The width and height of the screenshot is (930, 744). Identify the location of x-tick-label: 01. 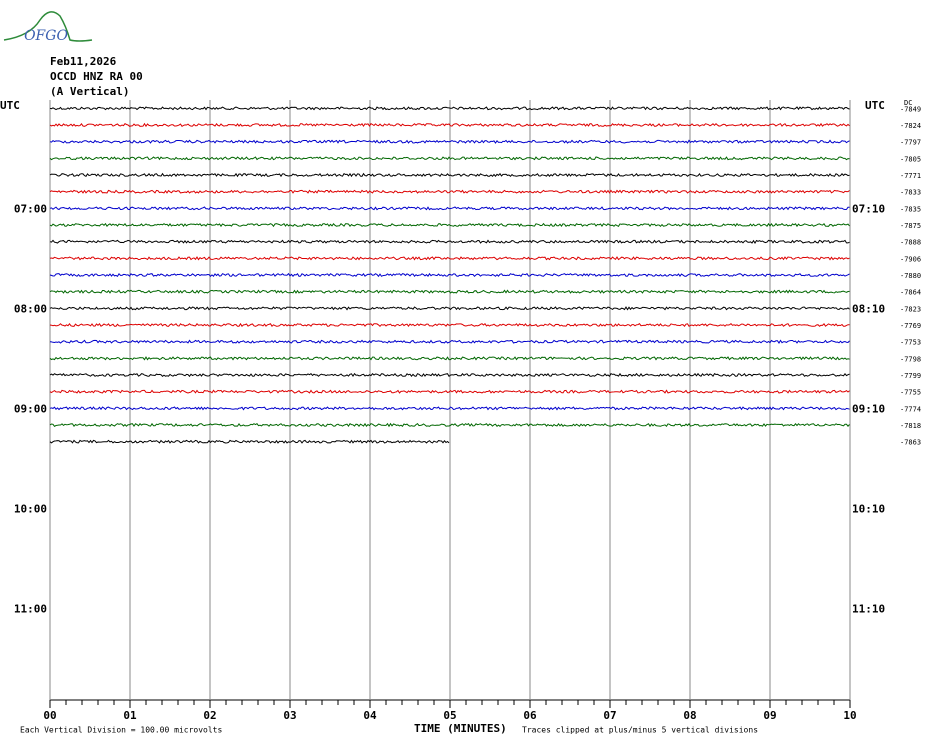
(130, 715).